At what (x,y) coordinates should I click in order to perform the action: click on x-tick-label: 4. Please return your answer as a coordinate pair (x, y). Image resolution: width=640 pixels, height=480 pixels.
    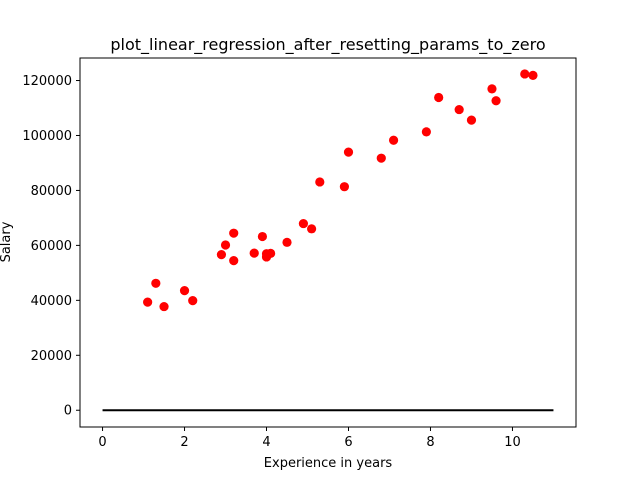
    Looking at the image, I should click on (266, 442).